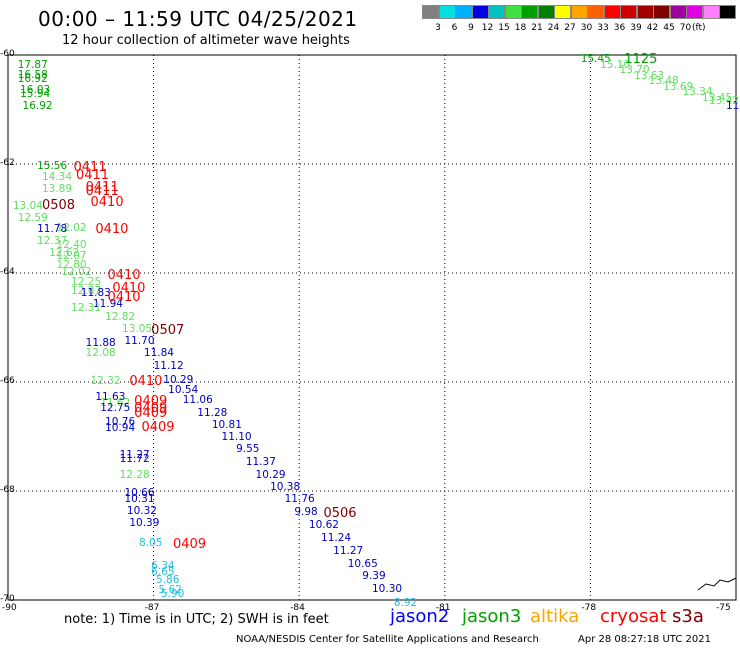 Image resolution: width=740 pixels, height=650 pixels. What do you see at coordinates (323, 525) in the screenshot?
I see `wave-height-label: 10.62` at bounding box center [323, 525].